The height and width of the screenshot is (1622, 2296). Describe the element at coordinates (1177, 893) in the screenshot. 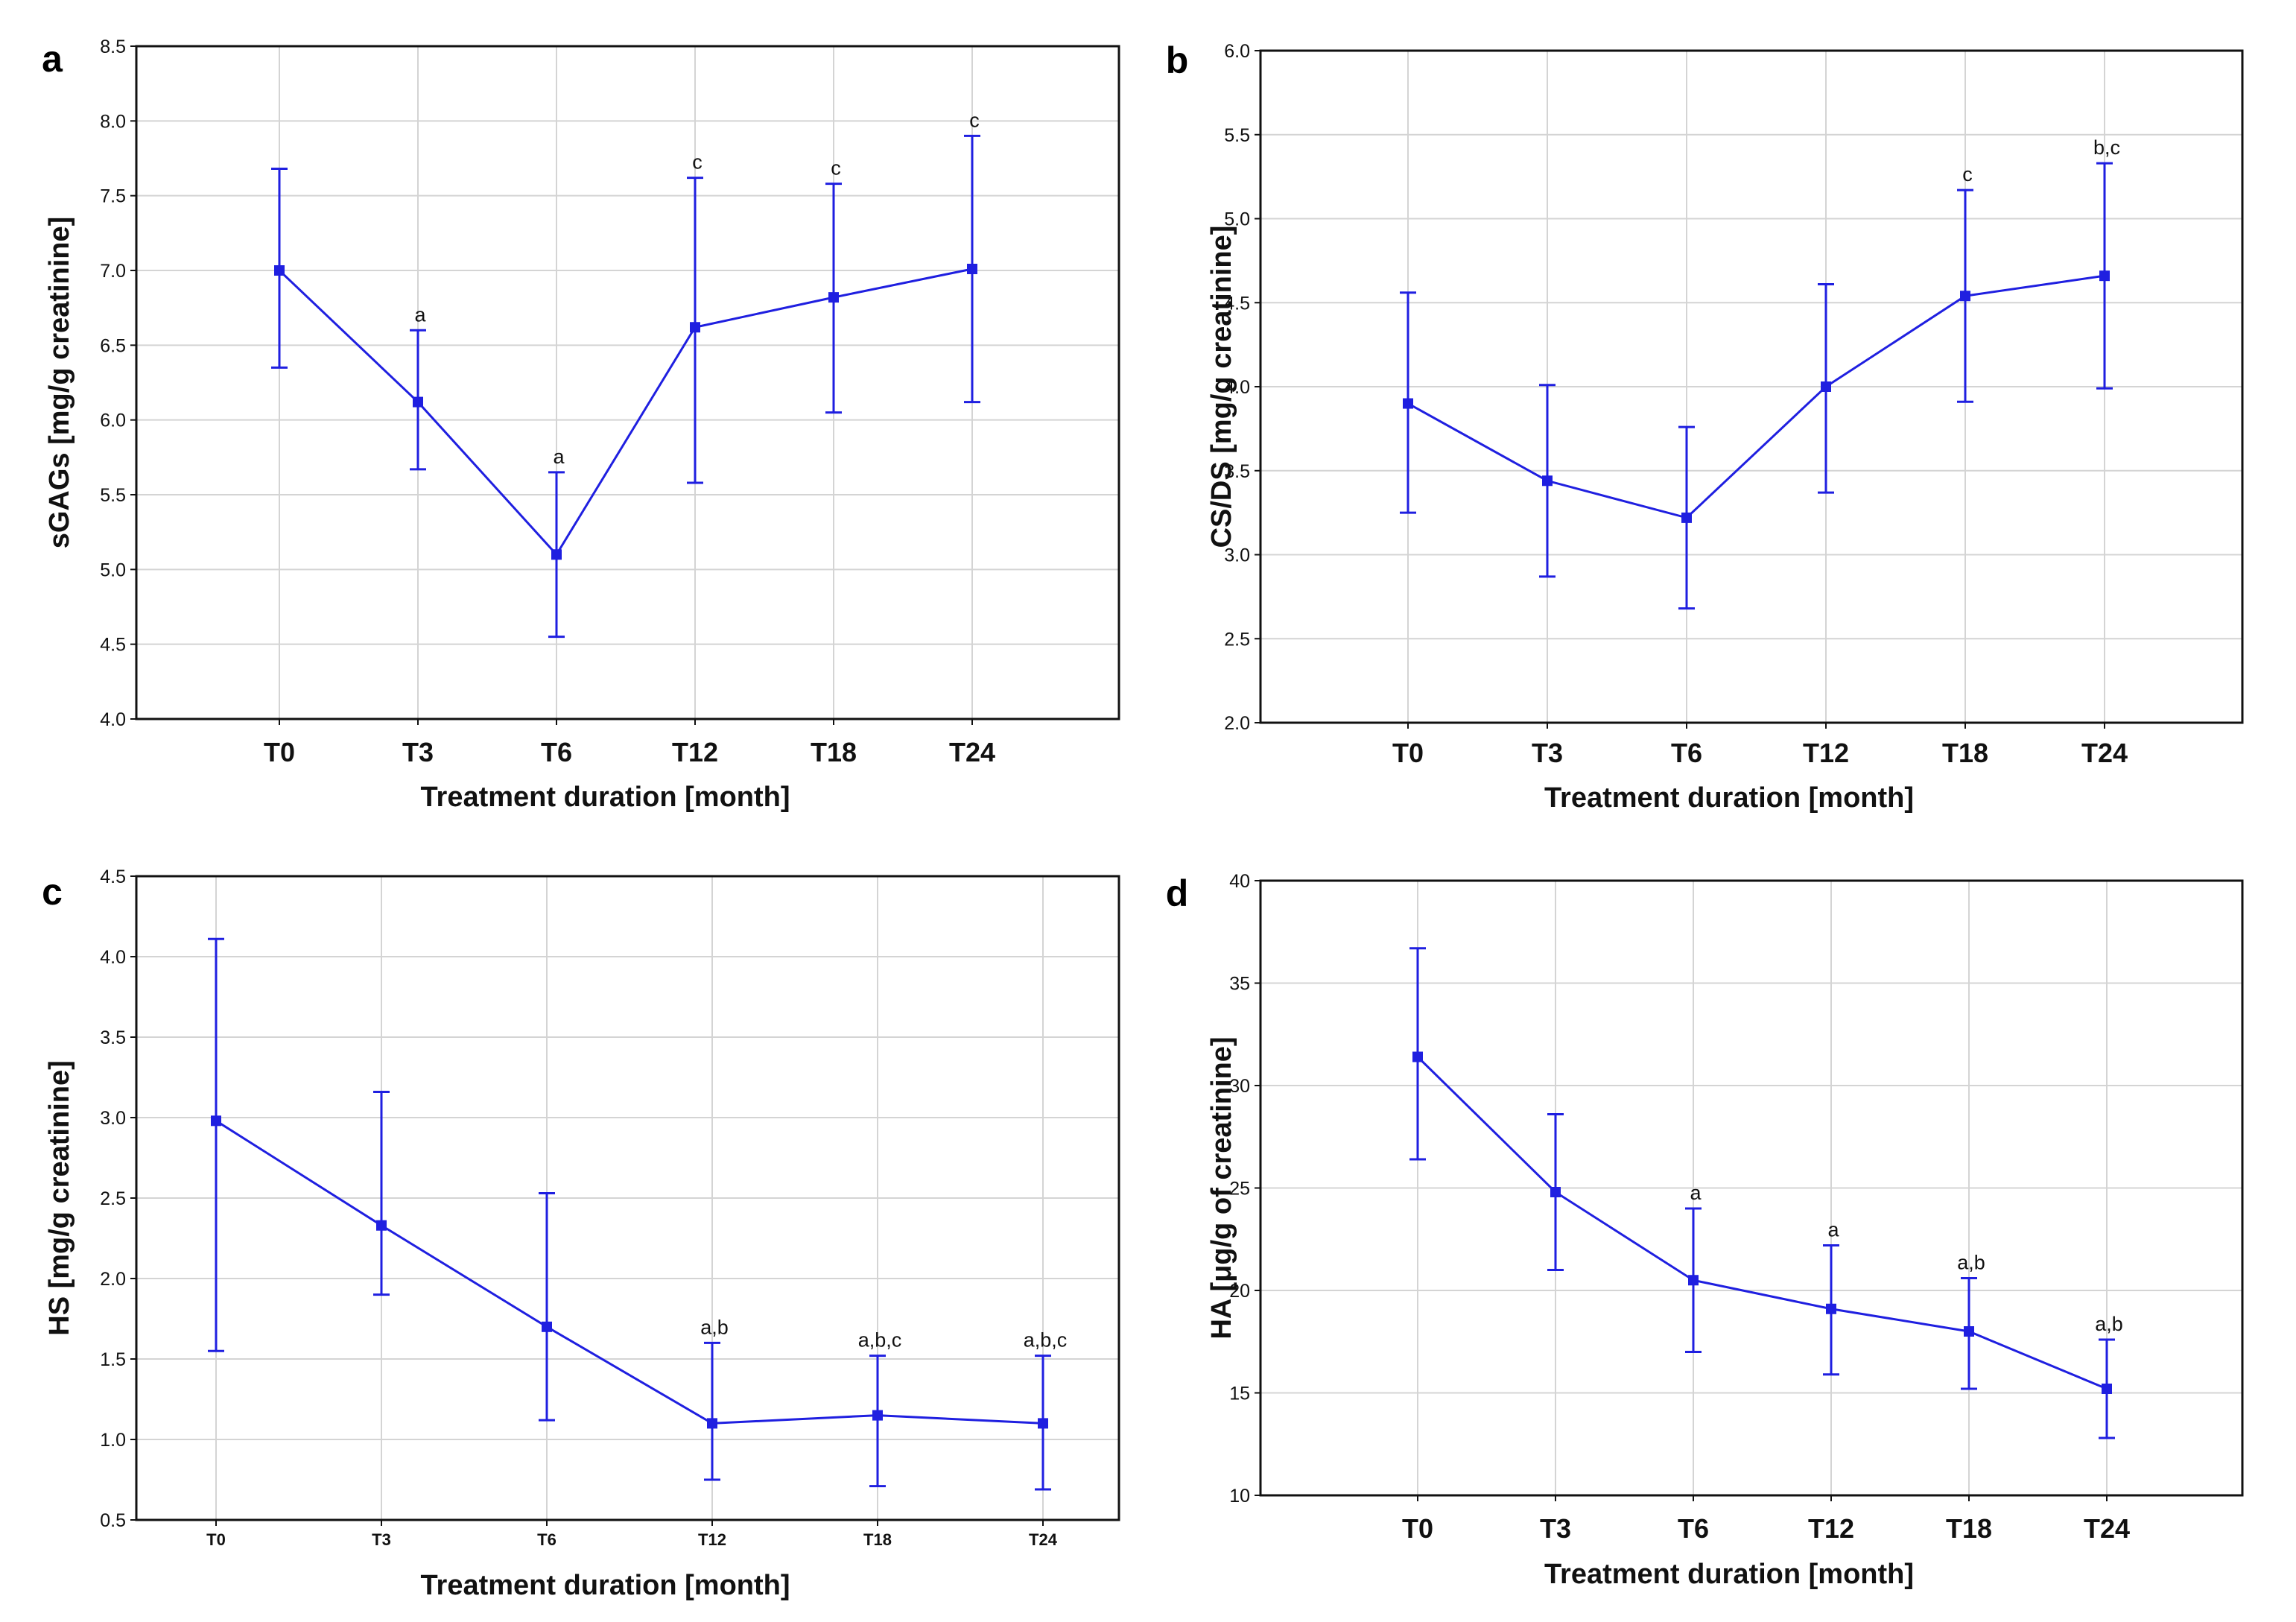

I see `panel-label: d` at that location.